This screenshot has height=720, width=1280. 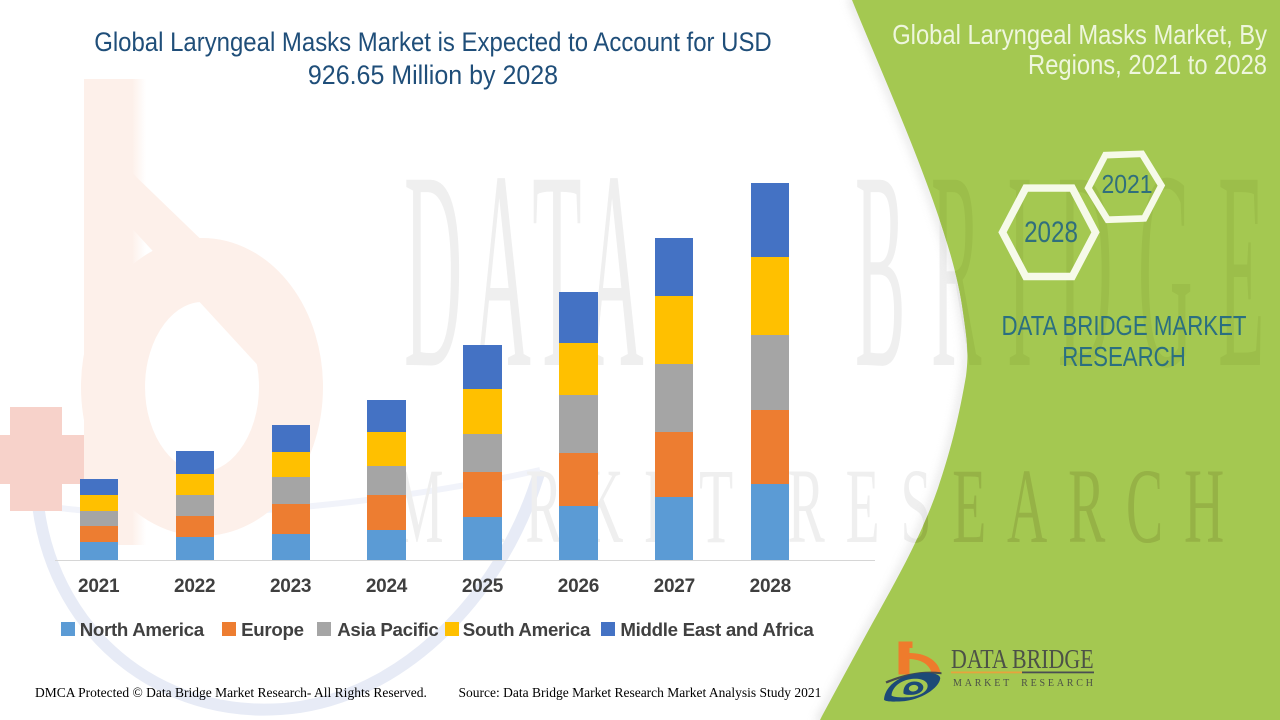 I want to click on svg-text: MARKET RESEARCH, so click(x=819, y=507).